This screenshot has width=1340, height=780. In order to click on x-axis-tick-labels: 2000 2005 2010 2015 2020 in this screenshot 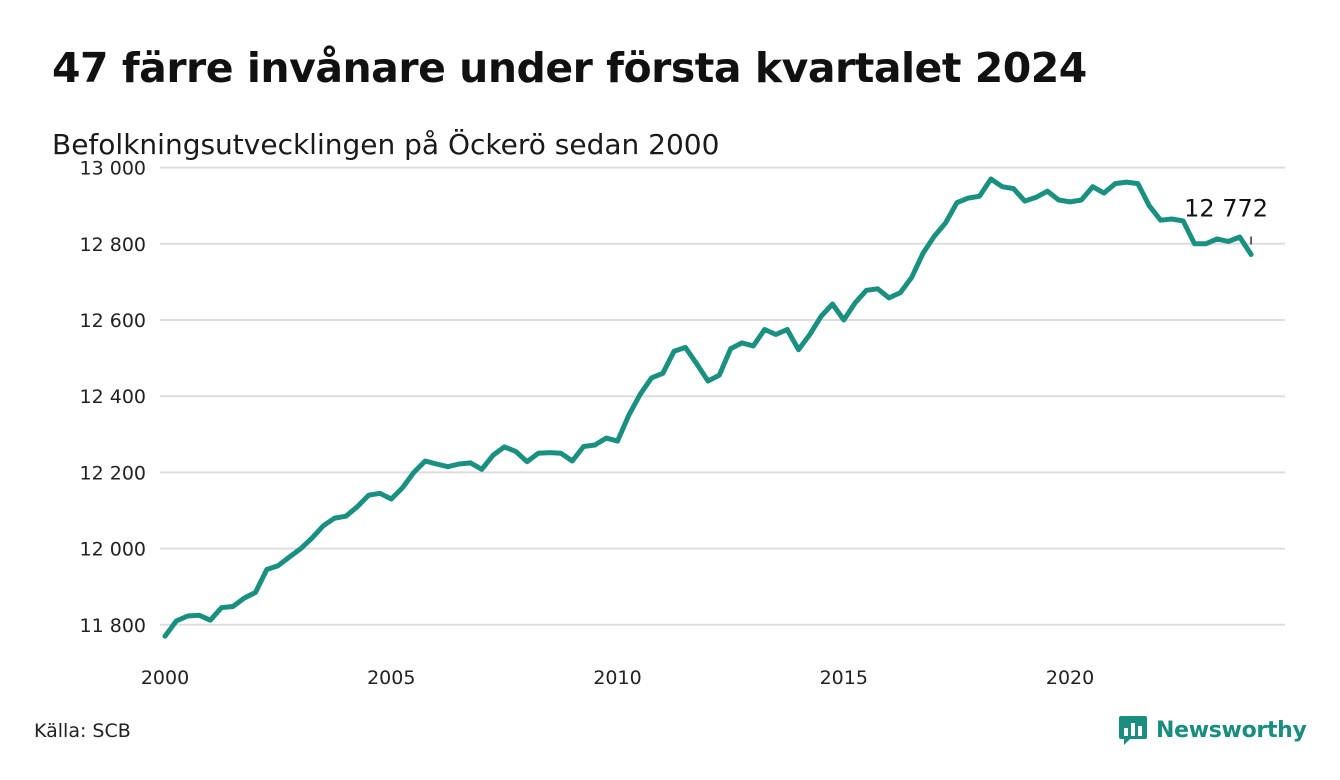, I will do `click(617, 678)`.